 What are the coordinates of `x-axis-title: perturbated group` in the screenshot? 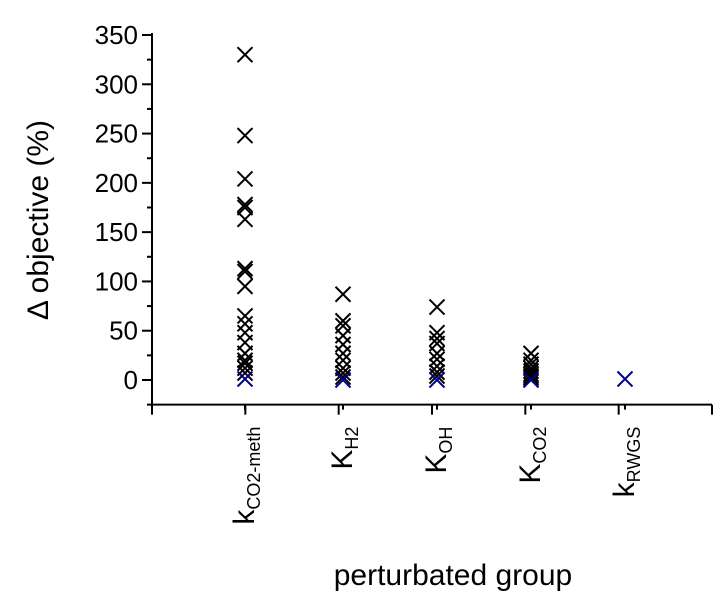 It's located at (453, 575).